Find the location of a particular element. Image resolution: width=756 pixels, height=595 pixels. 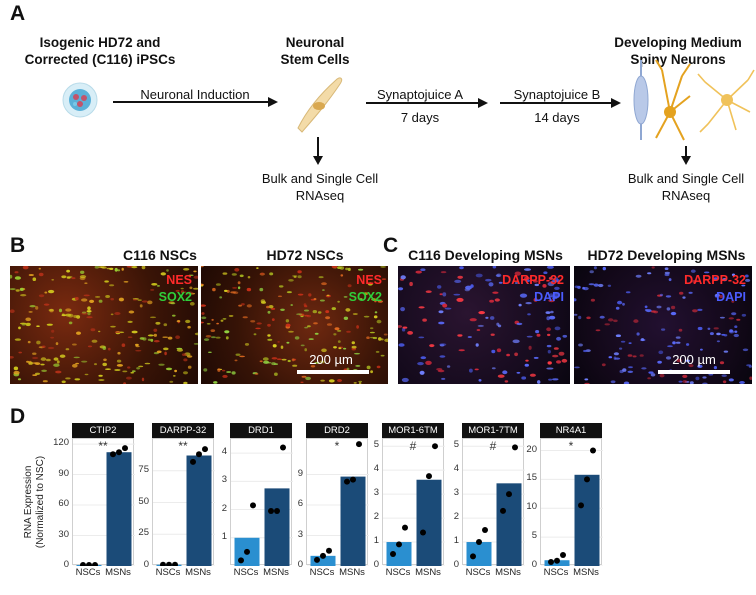

data-point is located at coordinates (435, 446).